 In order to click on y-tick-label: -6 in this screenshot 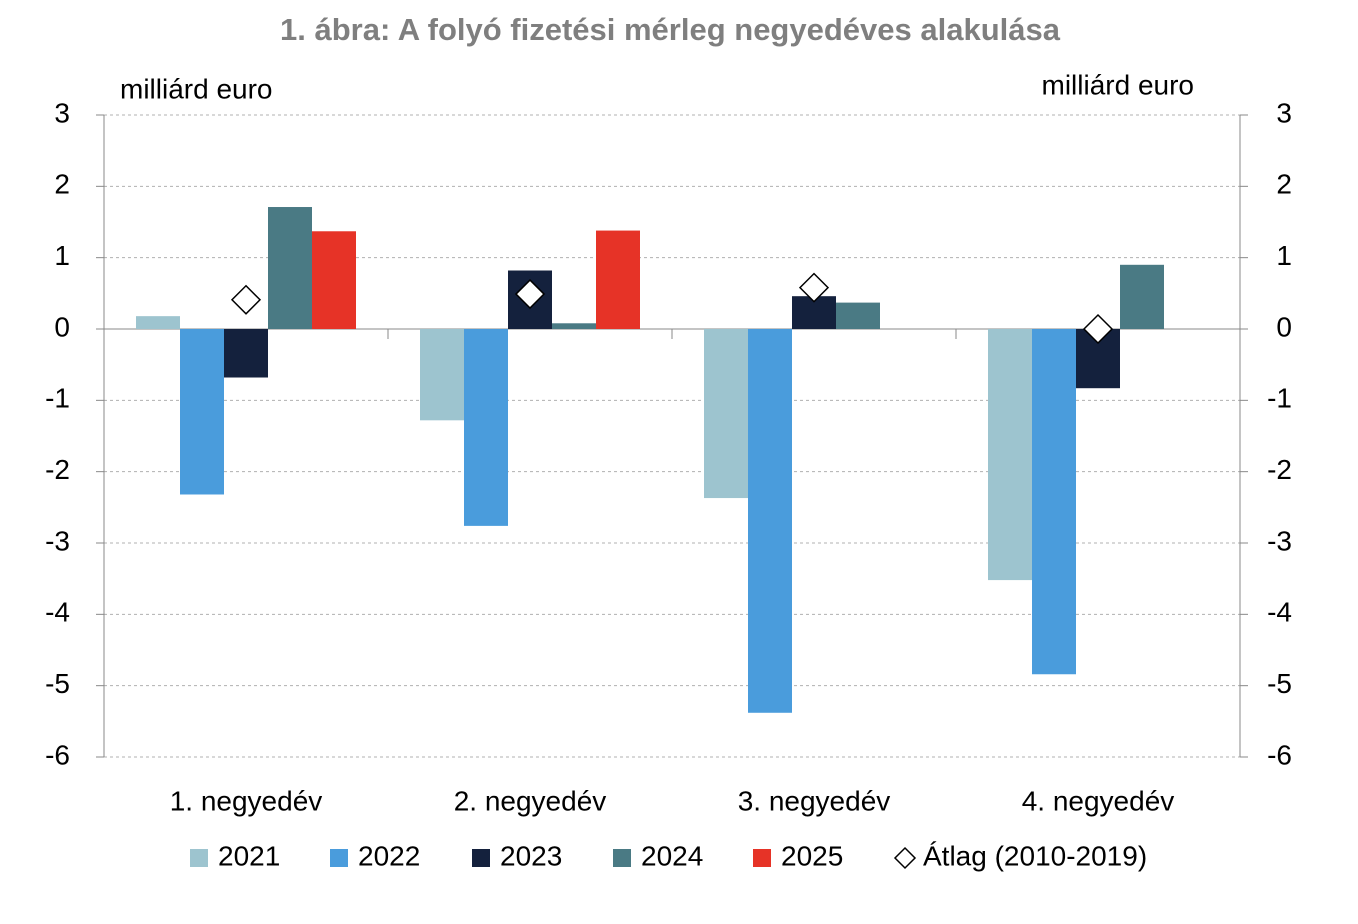, I will do `click(57, 754)`.